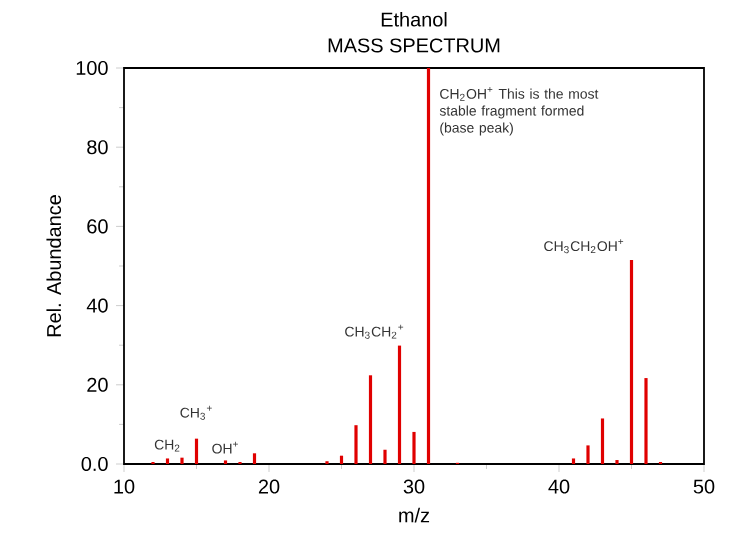  Describe the element at coordinates (414, 45) in the screenshot. I see `chart-subtitle: MASS SPECTRUM` at that location.